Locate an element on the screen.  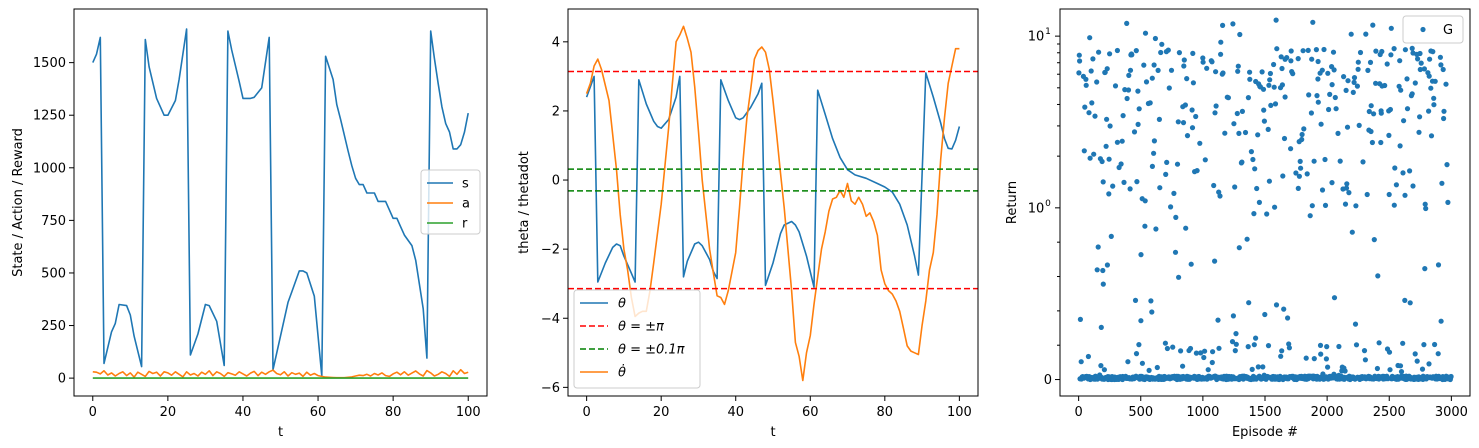
legend-label: θ is located at coordinates (622, 304).